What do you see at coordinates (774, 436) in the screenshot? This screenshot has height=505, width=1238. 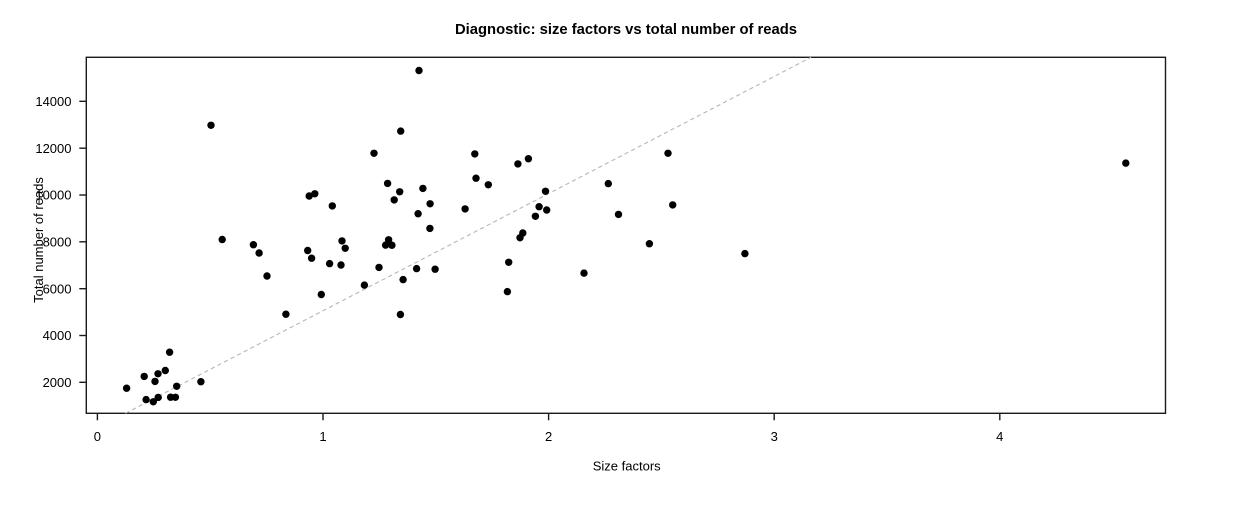 I see `svg-text: 3` at bounding box center [774, 436].